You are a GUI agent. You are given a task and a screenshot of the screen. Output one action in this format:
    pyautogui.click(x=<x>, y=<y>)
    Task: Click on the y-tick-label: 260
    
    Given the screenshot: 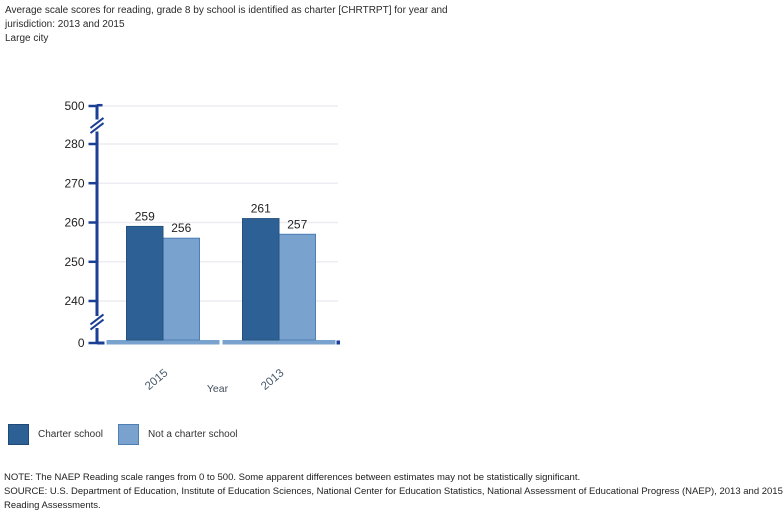 What is the action you would take?
    pyautogui.click(x=74, y=223)
    